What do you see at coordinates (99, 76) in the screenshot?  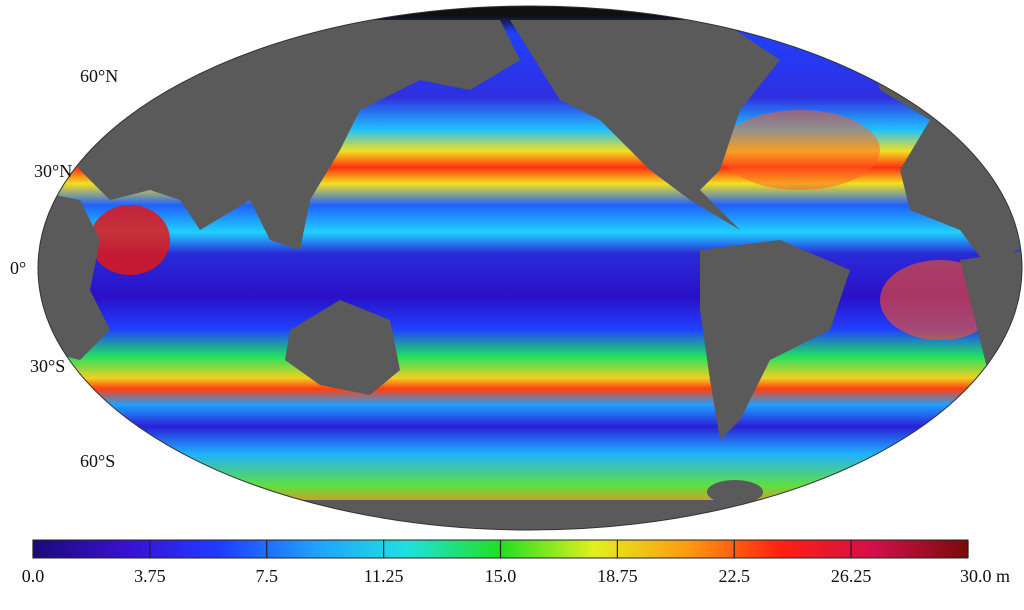 I see `latitude-label: 60°N` at bounding box center [99, 76].